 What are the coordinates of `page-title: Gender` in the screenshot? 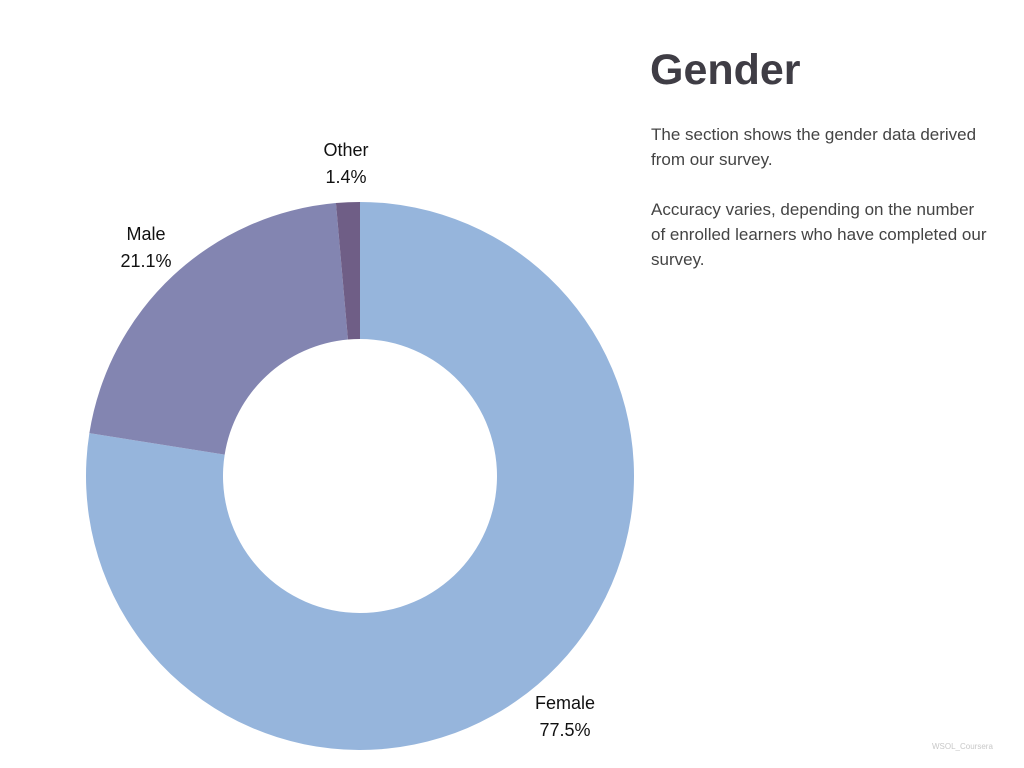 It's located at (725, 70).